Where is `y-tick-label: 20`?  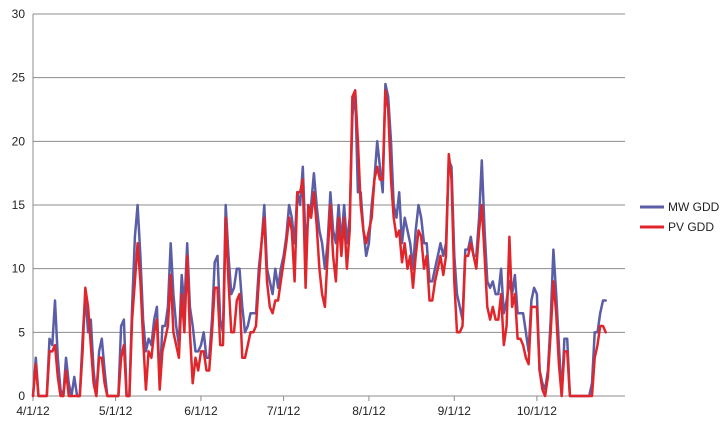 y-tick-label: 20 is located at coordinates (19, 141).